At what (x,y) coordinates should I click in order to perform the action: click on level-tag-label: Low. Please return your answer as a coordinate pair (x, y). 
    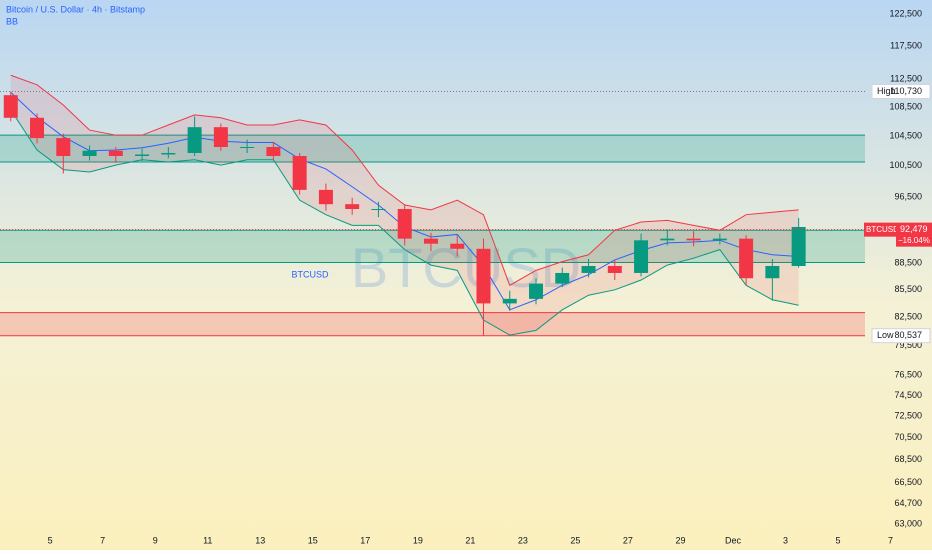
    Looking at the image, I should click on (885, 335).